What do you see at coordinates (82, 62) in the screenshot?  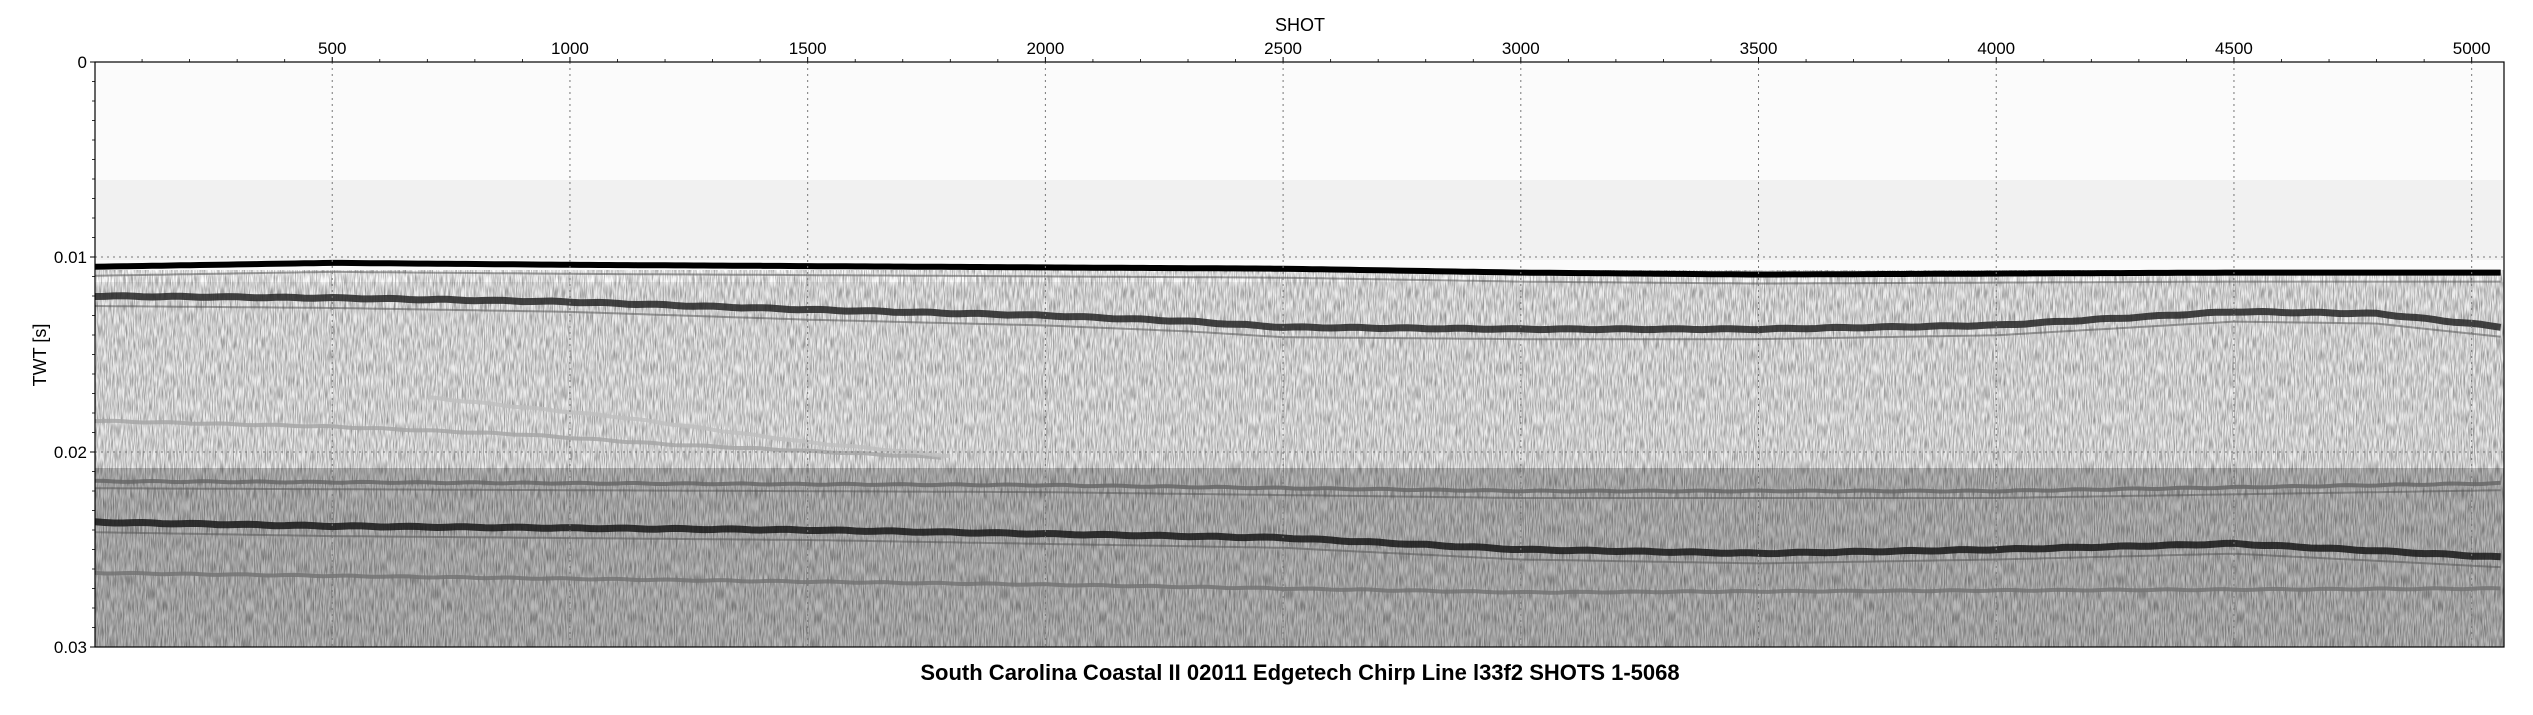 I see `y-tick-label: 0` at bounding box center [82, 62].